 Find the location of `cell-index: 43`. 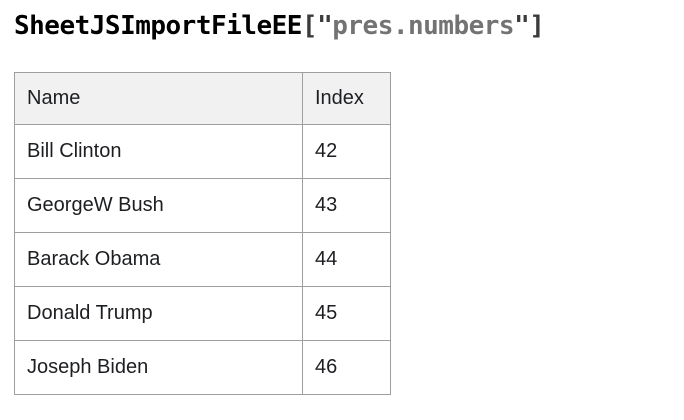

cell-index: 43 is located at coordinates (346, 205).